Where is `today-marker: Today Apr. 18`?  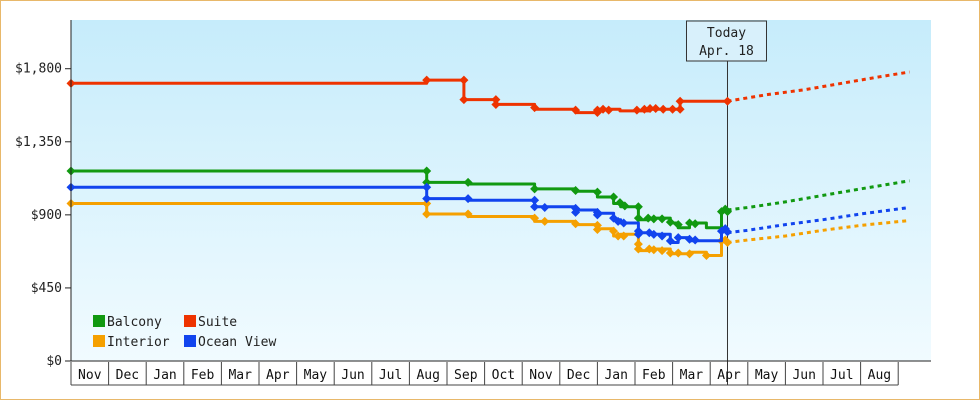 today-marker: Today Apr. 18 is located at coordinates (726, 202).